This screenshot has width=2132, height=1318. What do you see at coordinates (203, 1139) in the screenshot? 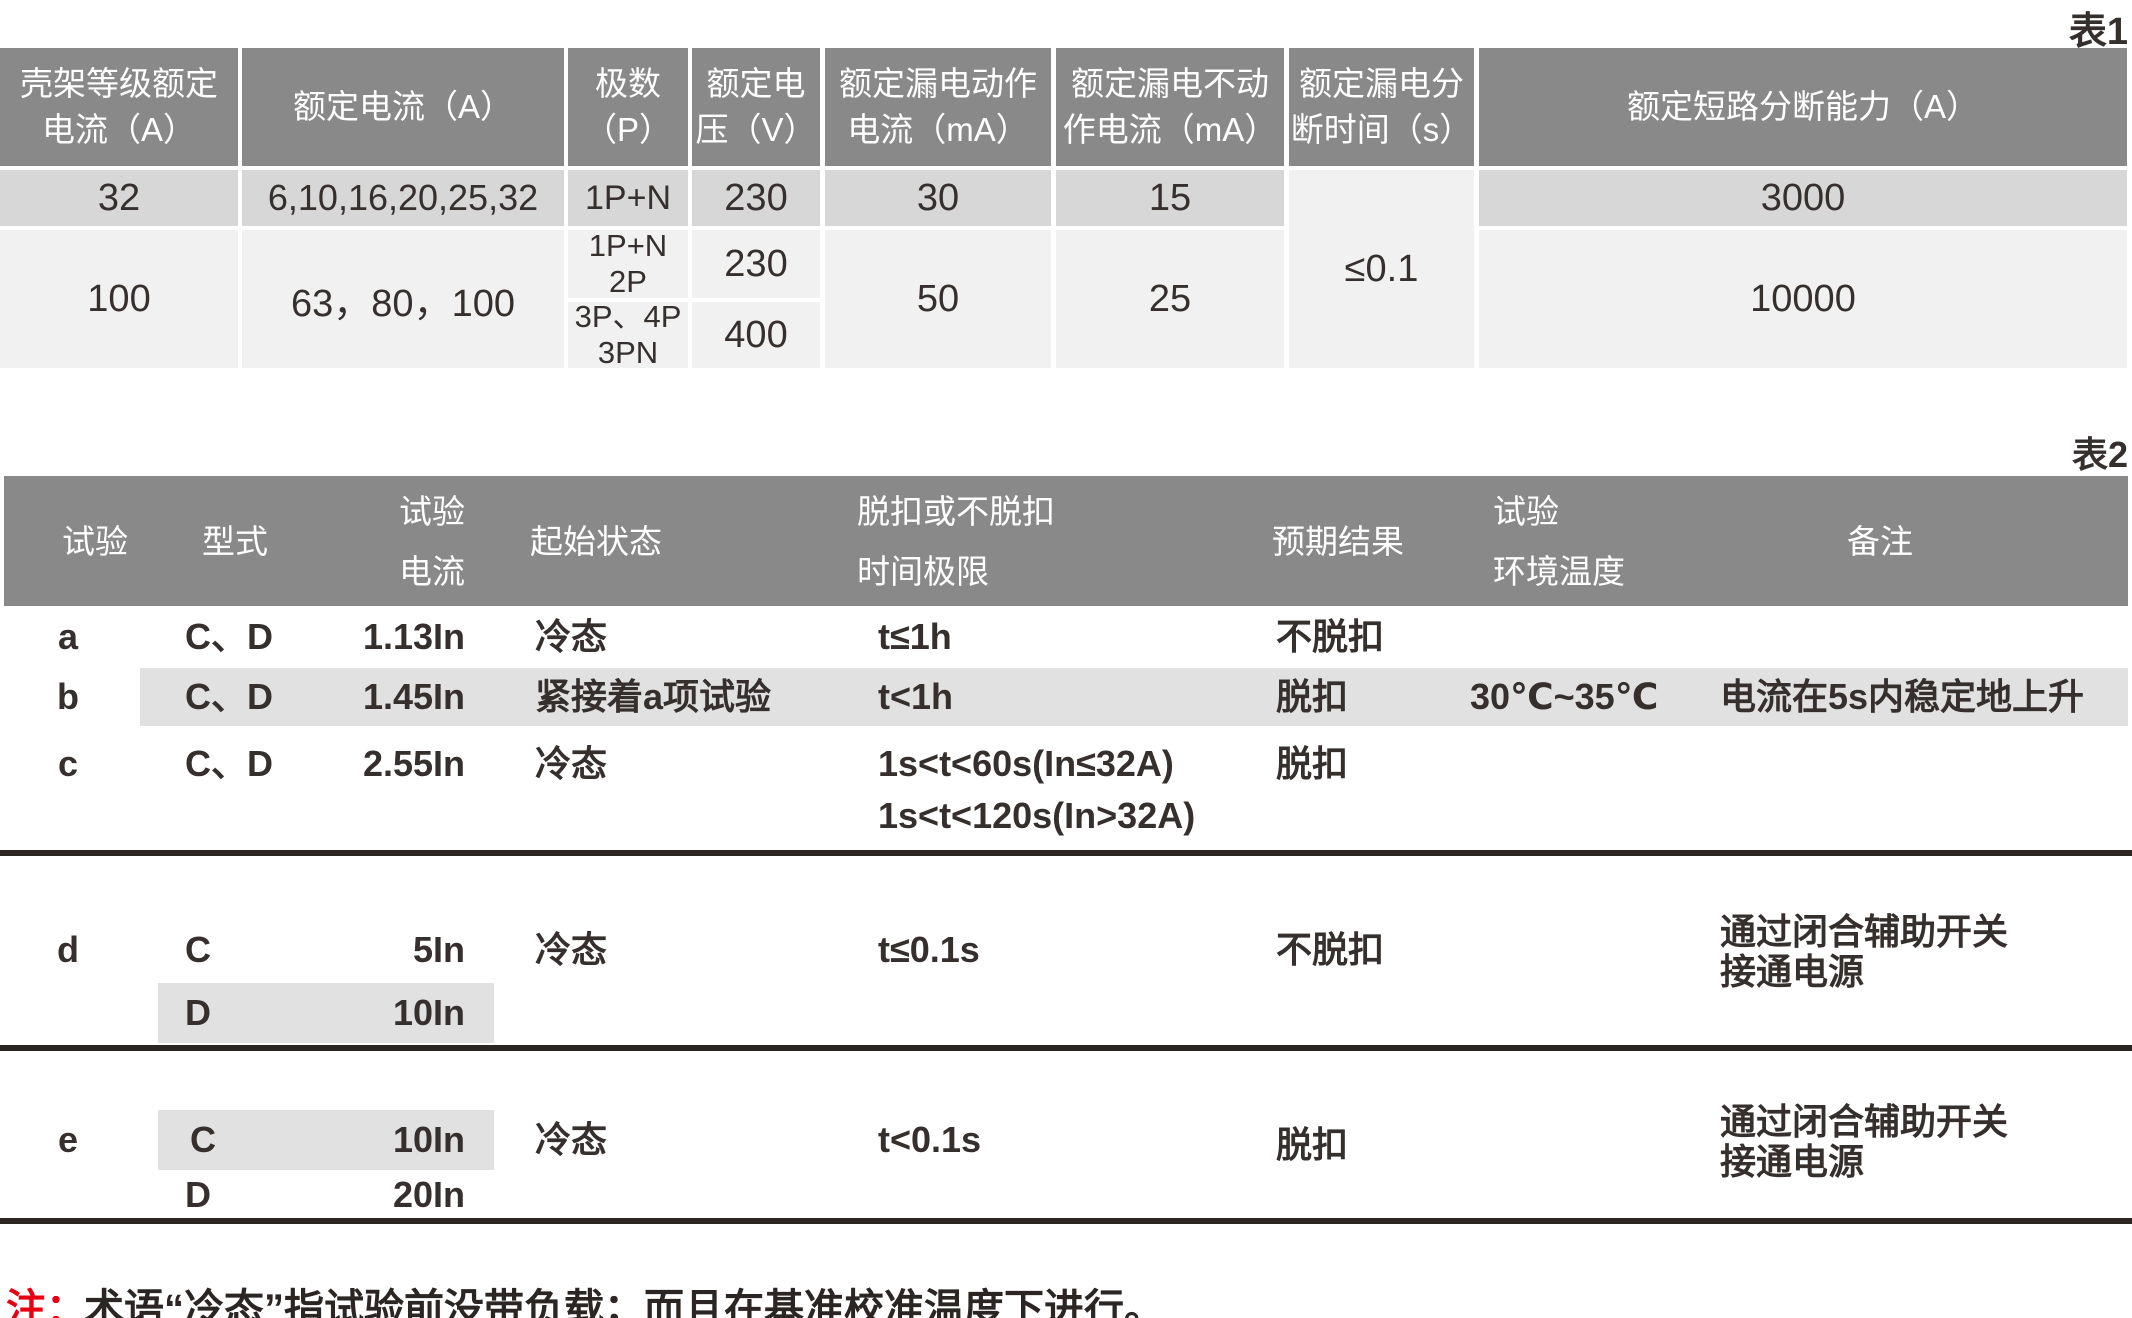
I see `t2-e-type-c: C` at bounding box center [203, 1139].